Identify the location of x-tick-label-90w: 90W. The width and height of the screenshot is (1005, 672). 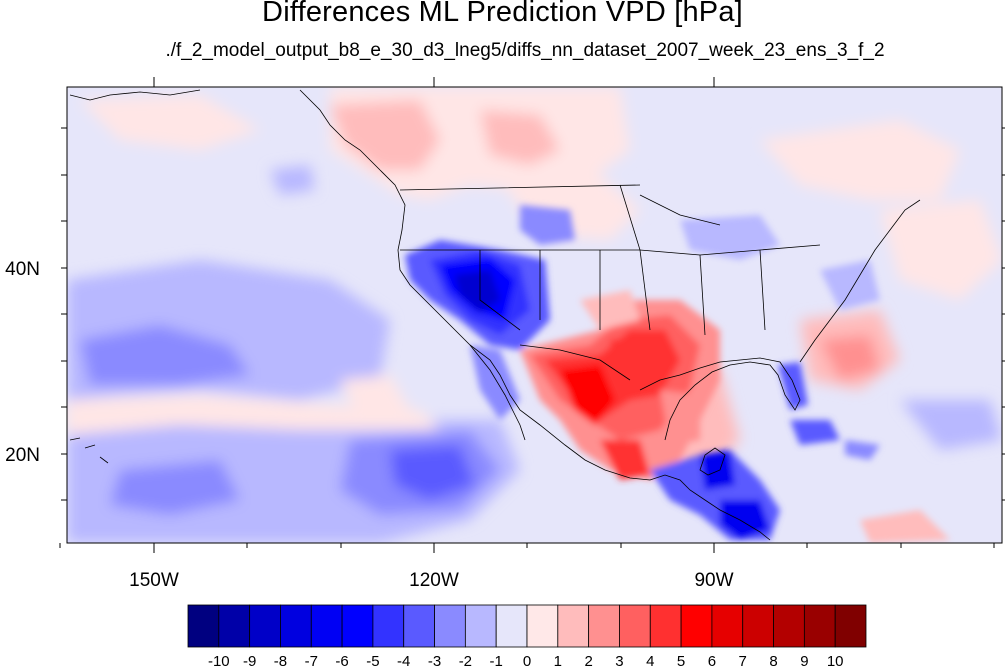
(713, 580).